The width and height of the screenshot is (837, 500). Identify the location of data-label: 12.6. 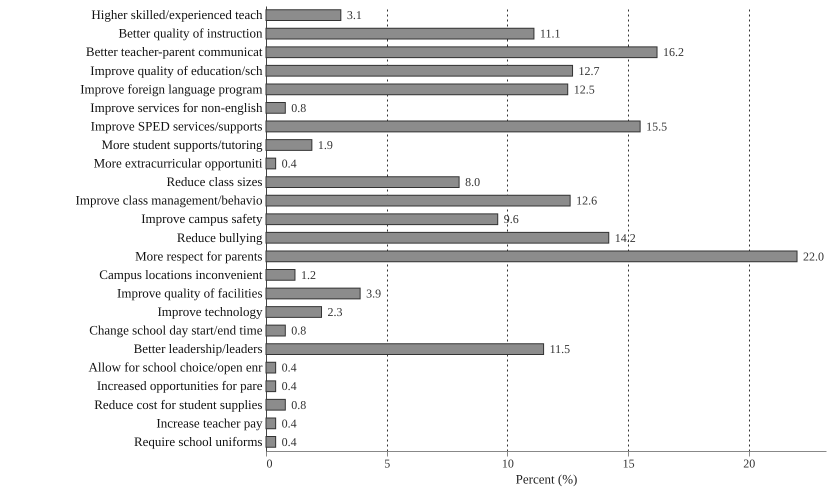
(587, 201).